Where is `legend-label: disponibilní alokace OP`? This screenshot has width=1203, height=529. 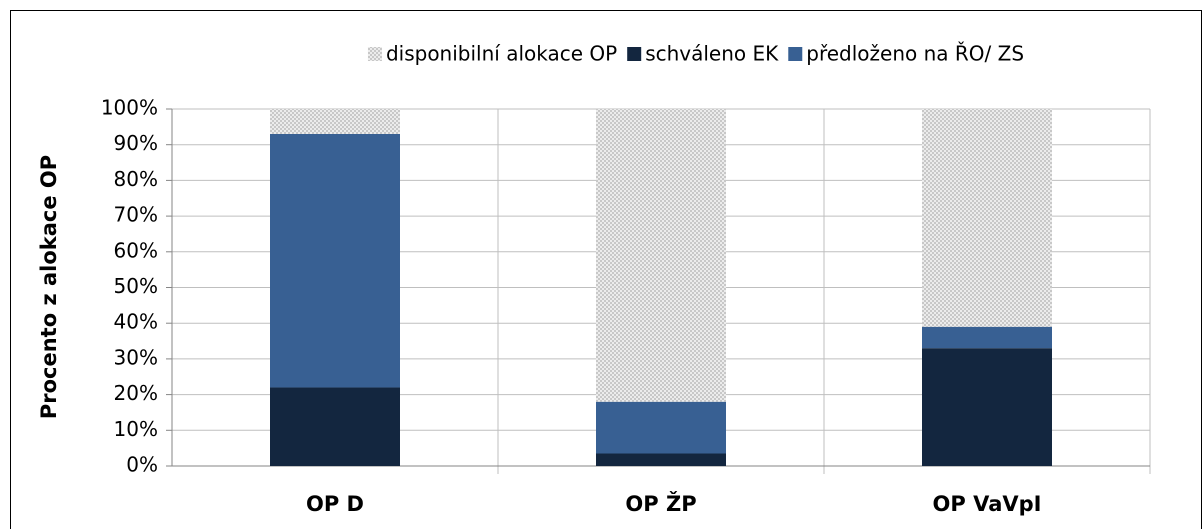
legend-label: disponibilní alokace OP is located at coordinates (501, 54).